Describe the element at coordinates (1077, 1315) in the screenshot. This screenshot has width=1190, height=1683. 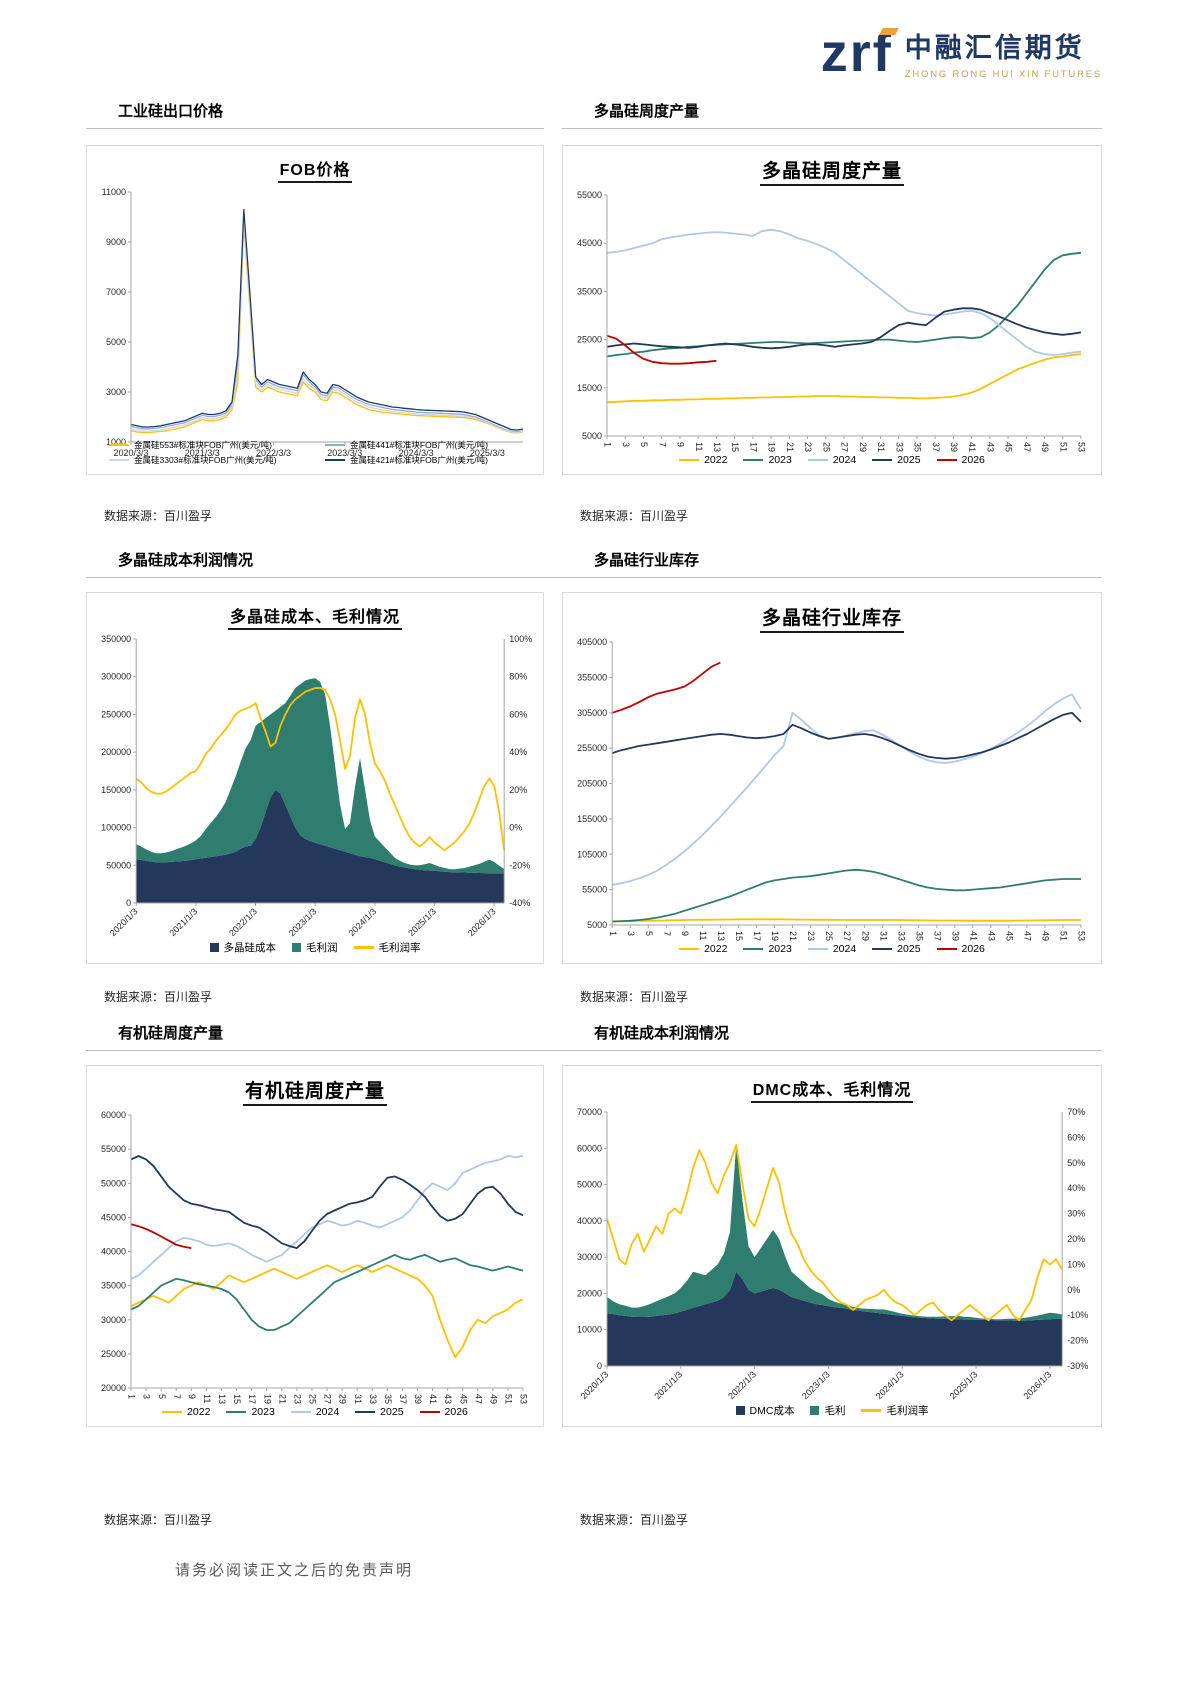
I see `svg-text: -10%` at that location.